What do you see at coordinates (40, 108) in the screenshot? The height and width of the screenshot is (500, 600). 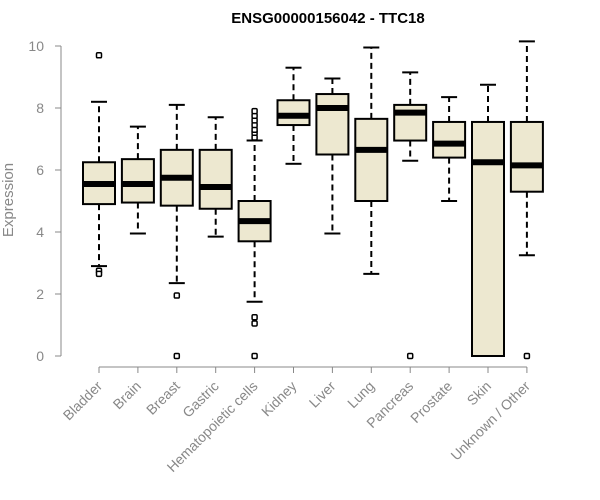 I see `y-tick-label: 8` at bounding box center [40, 108].